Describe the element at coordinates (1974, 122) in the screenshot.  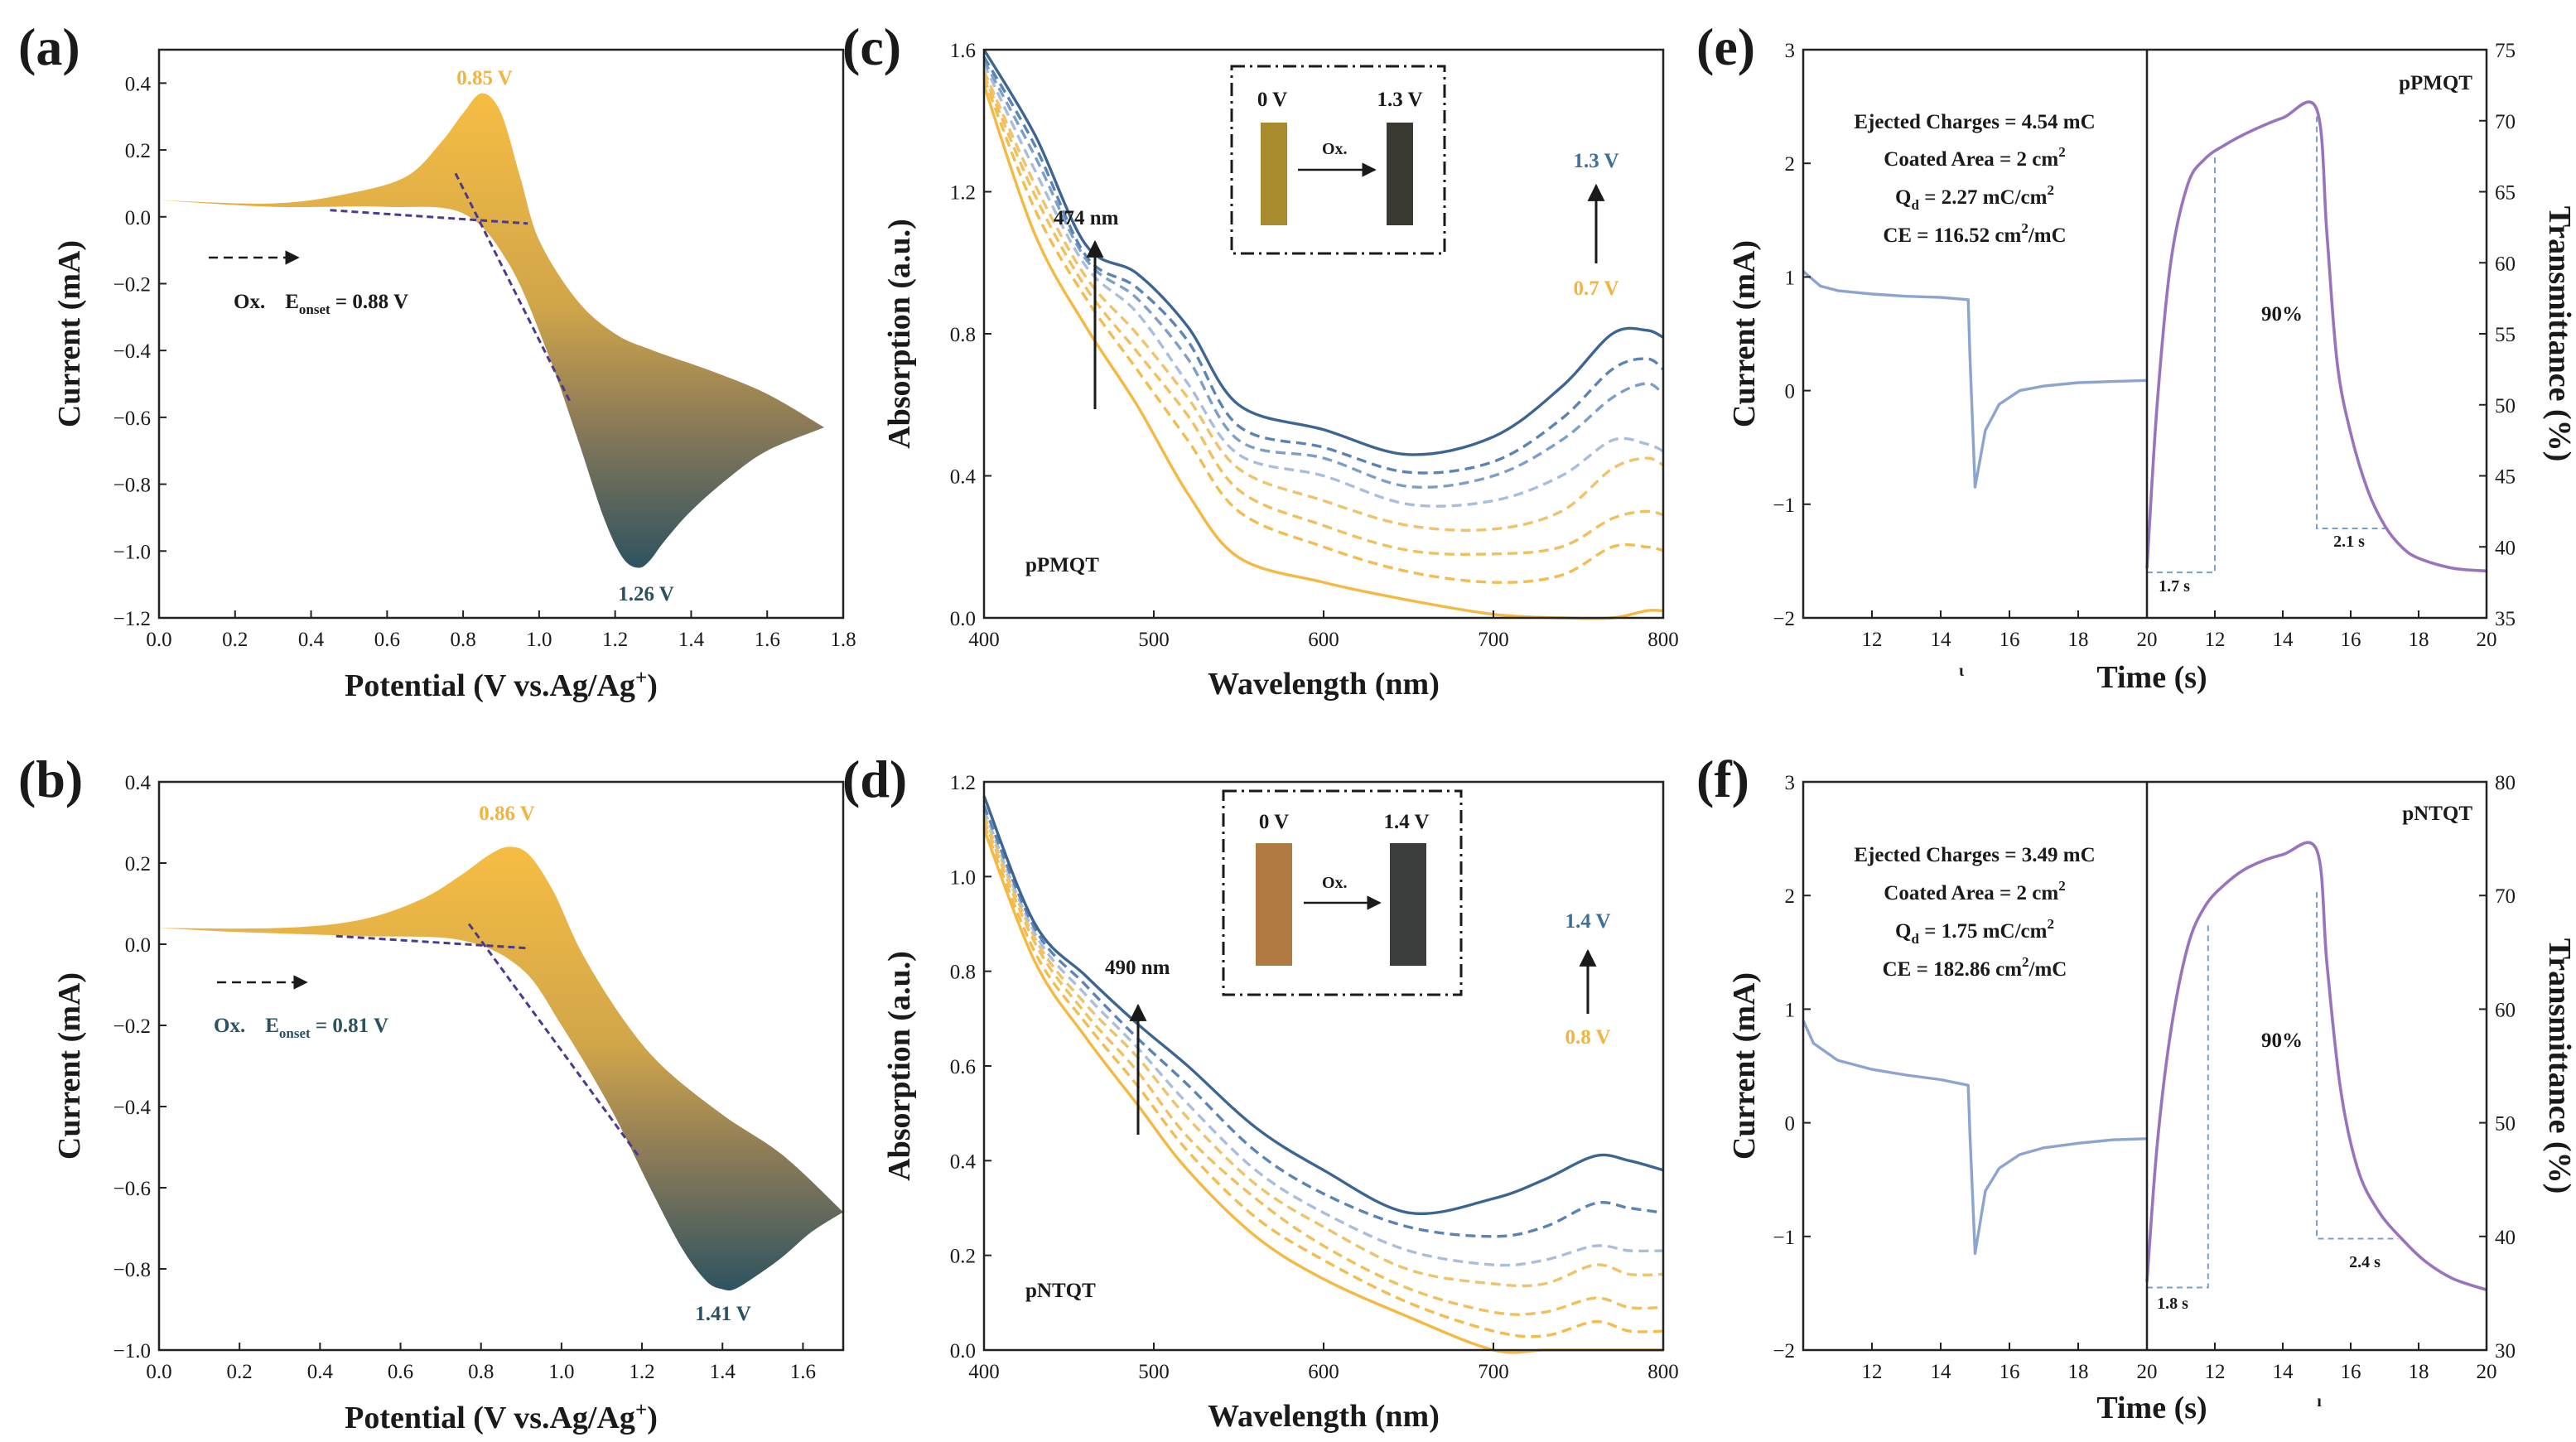
I see `ejected-charges-e: Ejected Charges = 4.54 mC` at that location.